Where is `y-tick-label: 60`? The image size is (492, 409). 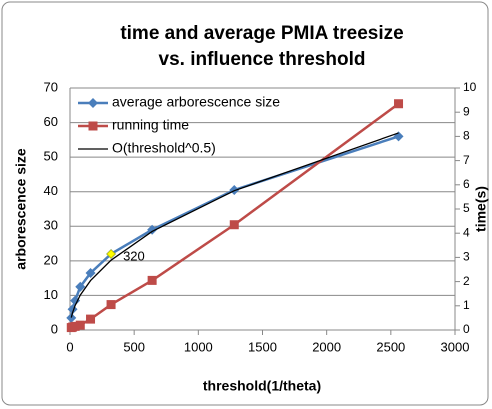
y-tick-label: 60 is located at coordinates (51, 121).